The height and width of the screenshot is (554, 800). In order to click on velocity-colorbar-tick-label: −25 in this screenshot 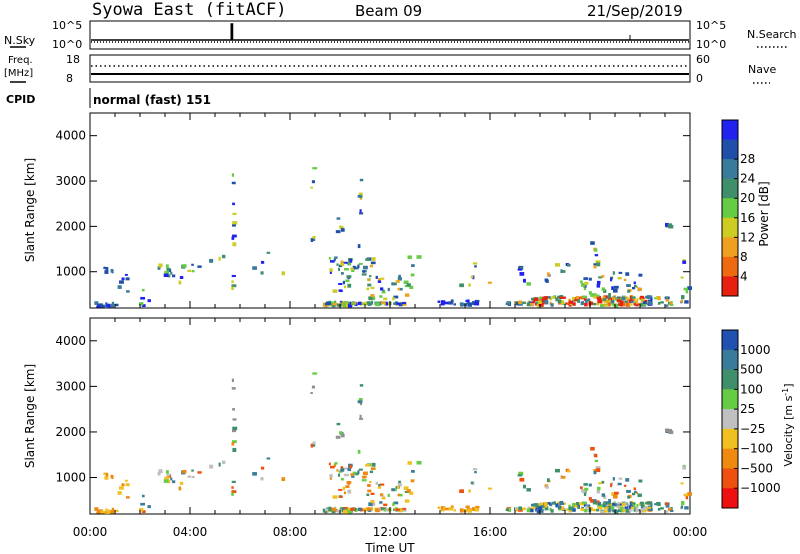, I will do `click(752, 429)`.